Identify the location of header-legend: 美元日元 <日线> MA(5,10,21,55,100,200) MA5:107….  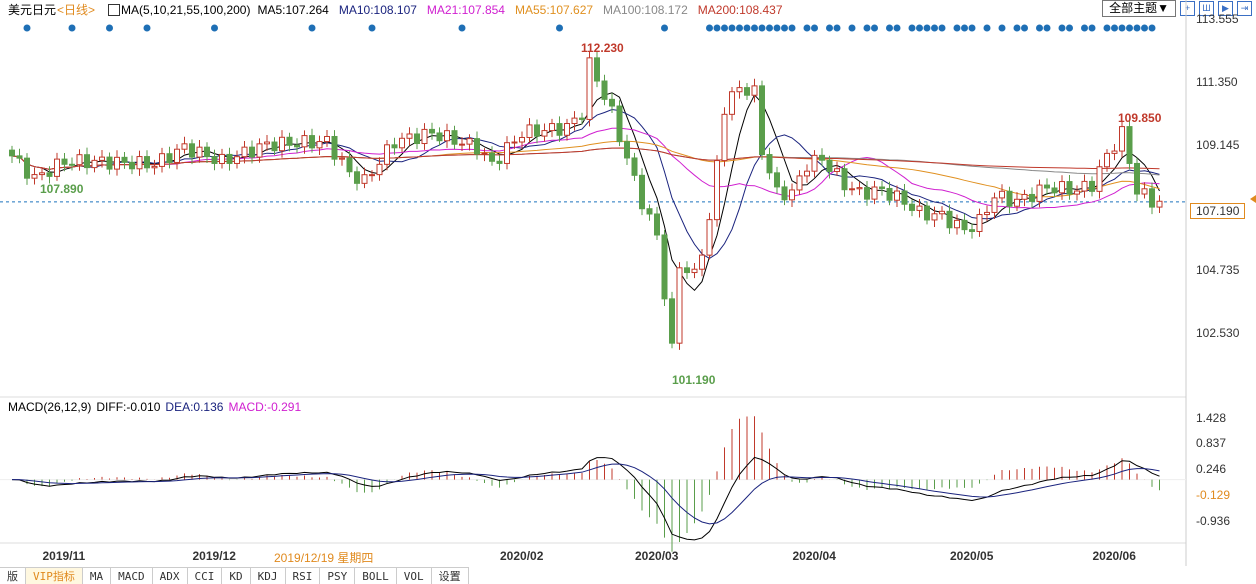
(395, 9).